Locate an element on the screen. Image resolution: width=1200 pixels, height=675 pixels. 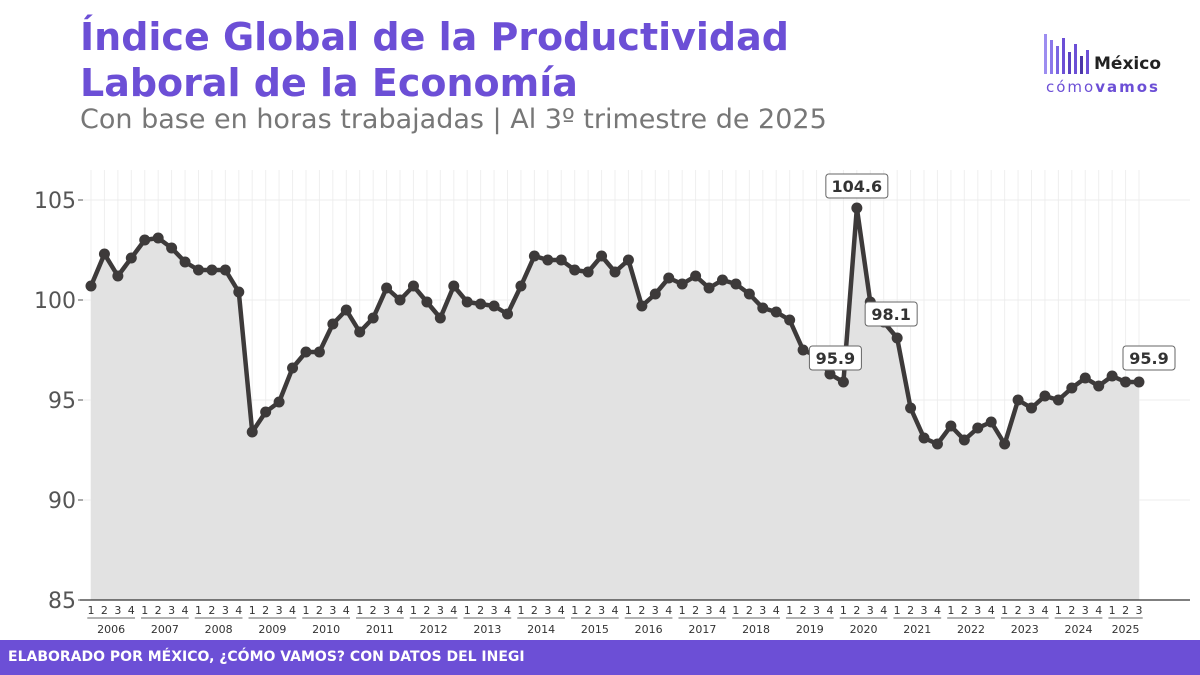
x-year-label: 2019 is located at coordinates (810, 629).